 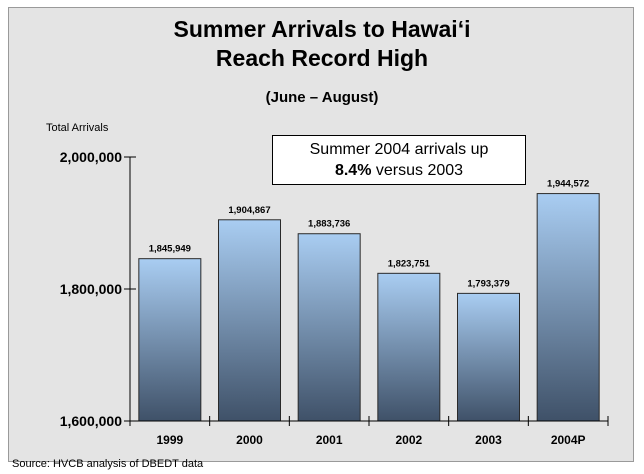 What do you see at coordinates (353, 170) in the screenshot?
I see `callout-percent: 8.4%` at bounding box center [353, 170].